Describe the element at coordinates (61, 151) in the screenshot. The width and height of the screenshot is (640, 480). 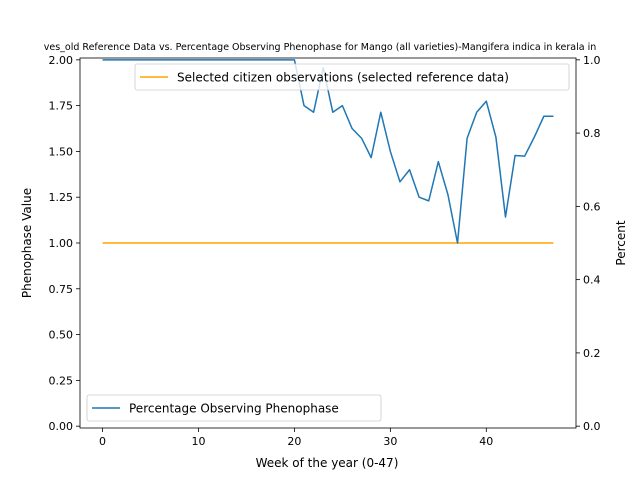
I see `y-left-tick-label: 1.50` at that location.